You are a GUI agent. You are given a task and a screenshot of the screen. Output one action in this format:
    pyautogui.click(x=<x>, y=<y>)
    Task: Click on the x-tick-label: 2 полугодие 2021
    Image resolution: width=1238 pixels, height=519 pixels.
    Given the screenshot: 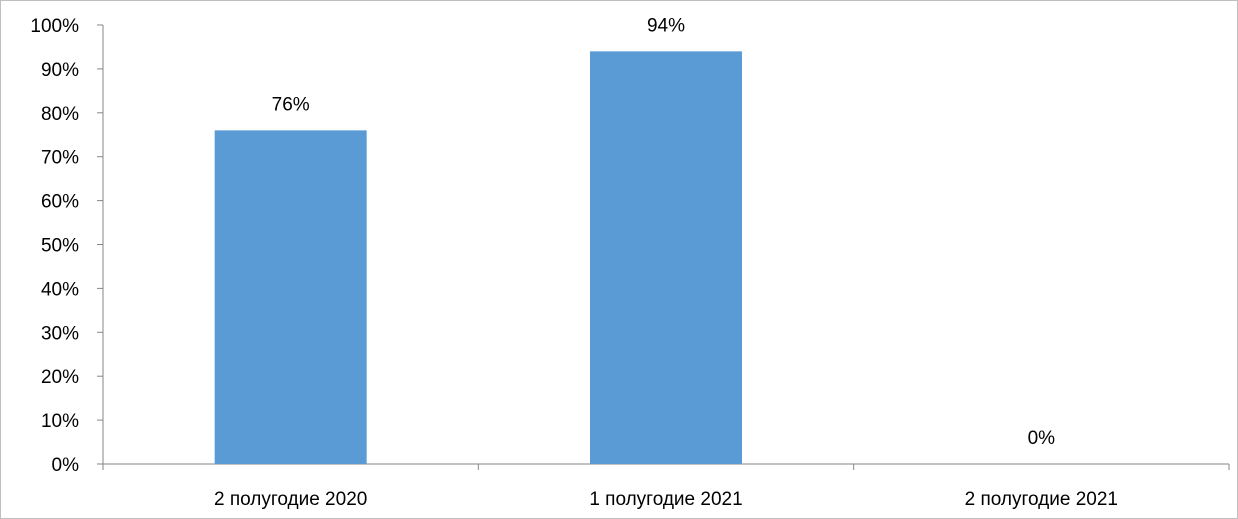 What is the action you would take?
    pyautogui.click(x=1041, y=499)
    